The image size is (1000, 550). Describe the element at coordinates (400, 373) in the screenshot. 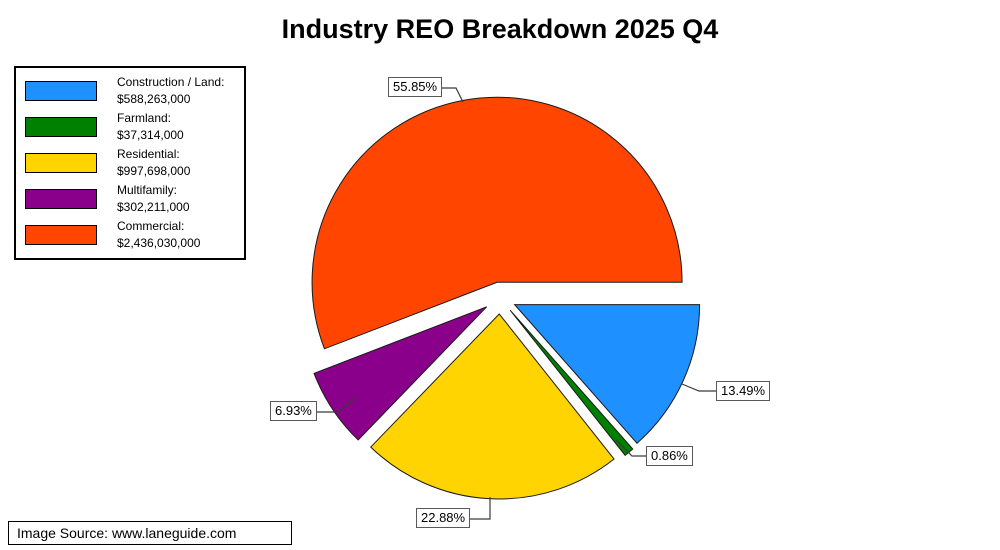

I see `pie-slice-multifamily` at that location.